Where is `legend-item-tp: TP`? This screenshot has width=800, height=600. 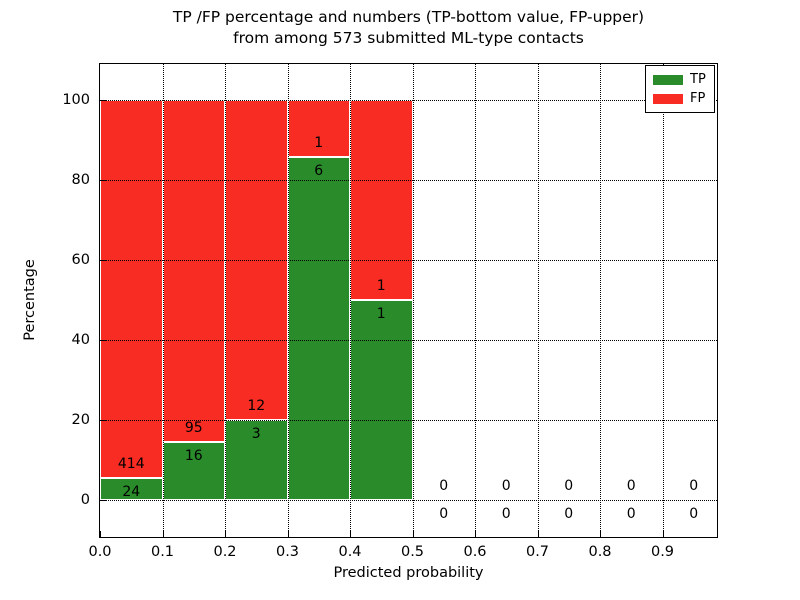 legend-item-tp: TP is located at coordinates (680, 79).